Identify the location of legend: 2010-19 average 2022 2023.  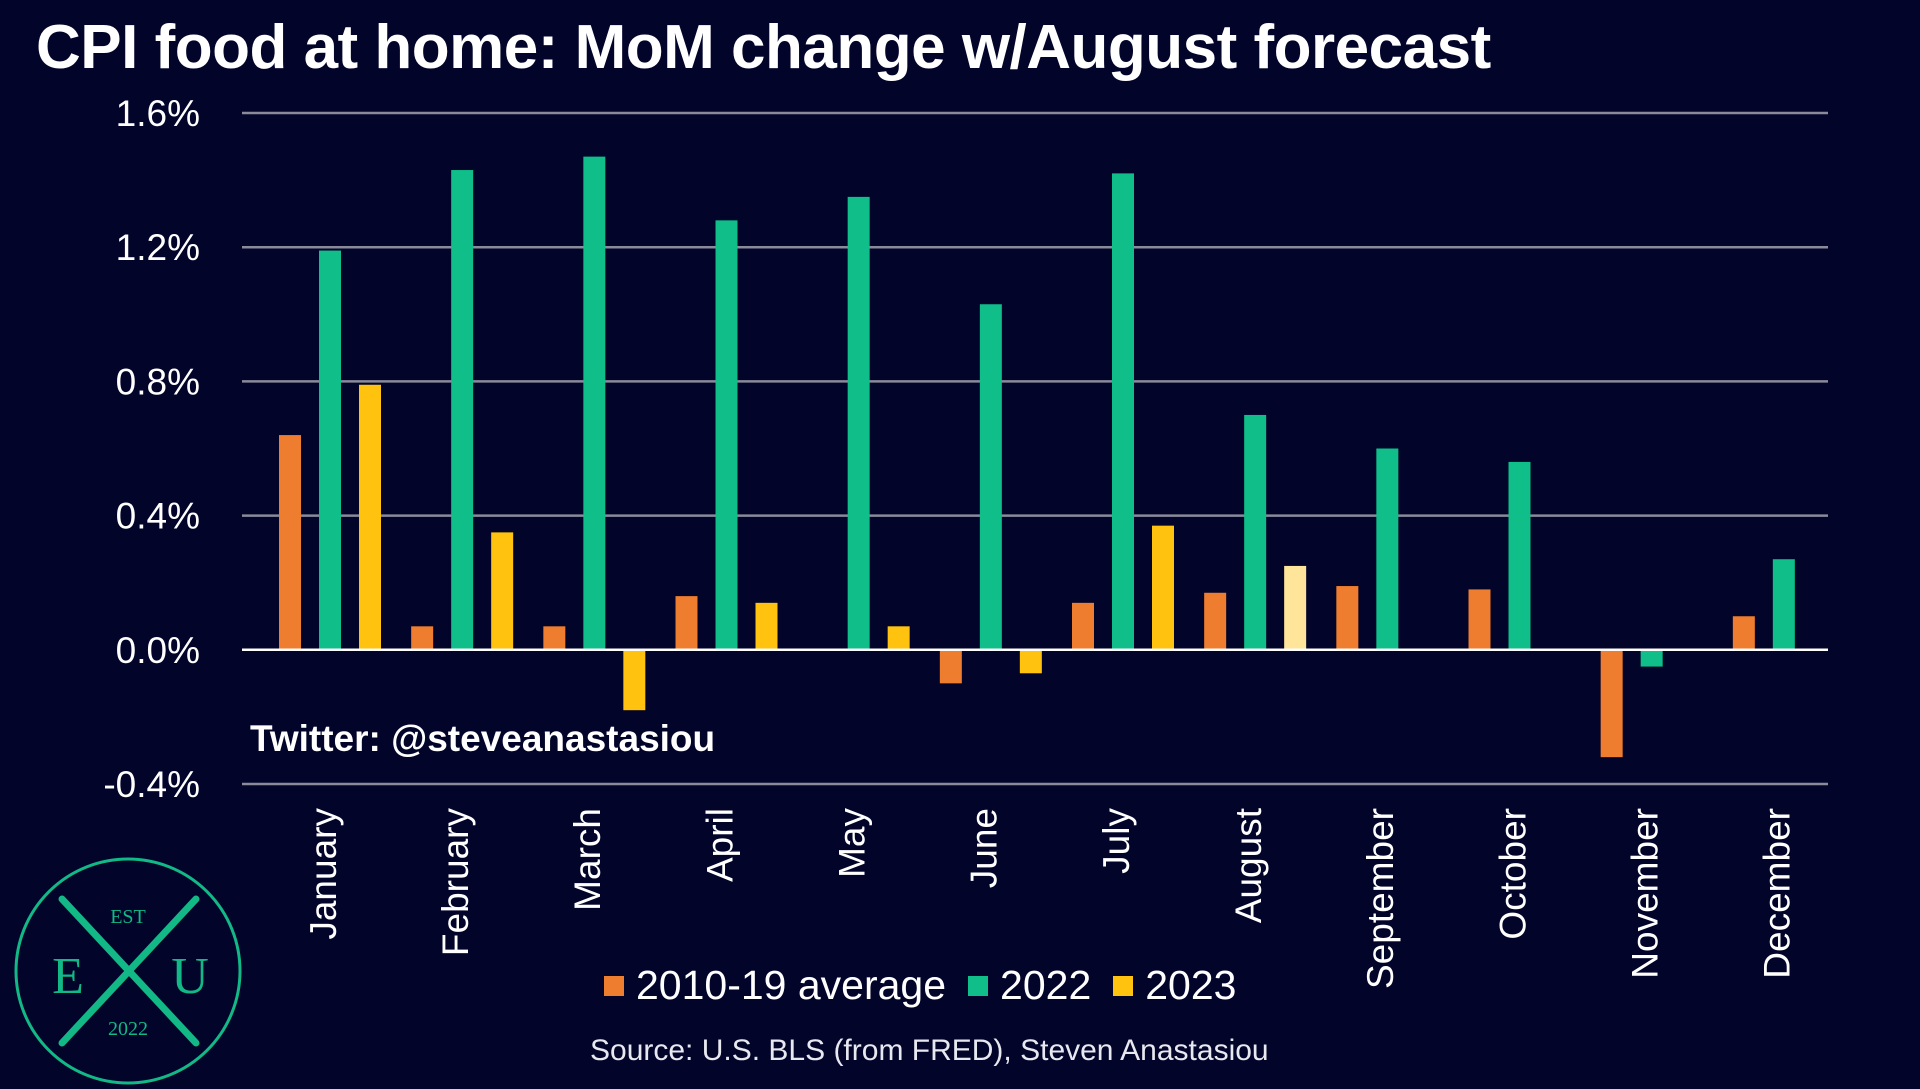
(931, 985).